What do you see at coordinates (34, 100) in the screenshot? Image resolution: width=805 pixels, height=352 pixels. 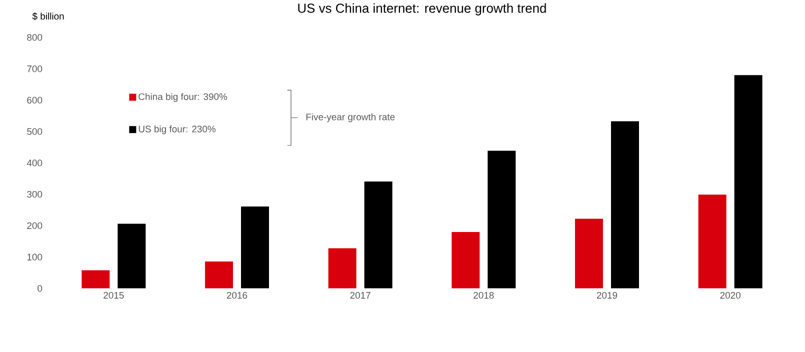 I see `y-tick-label: 600` at bounding box center [34, 100].